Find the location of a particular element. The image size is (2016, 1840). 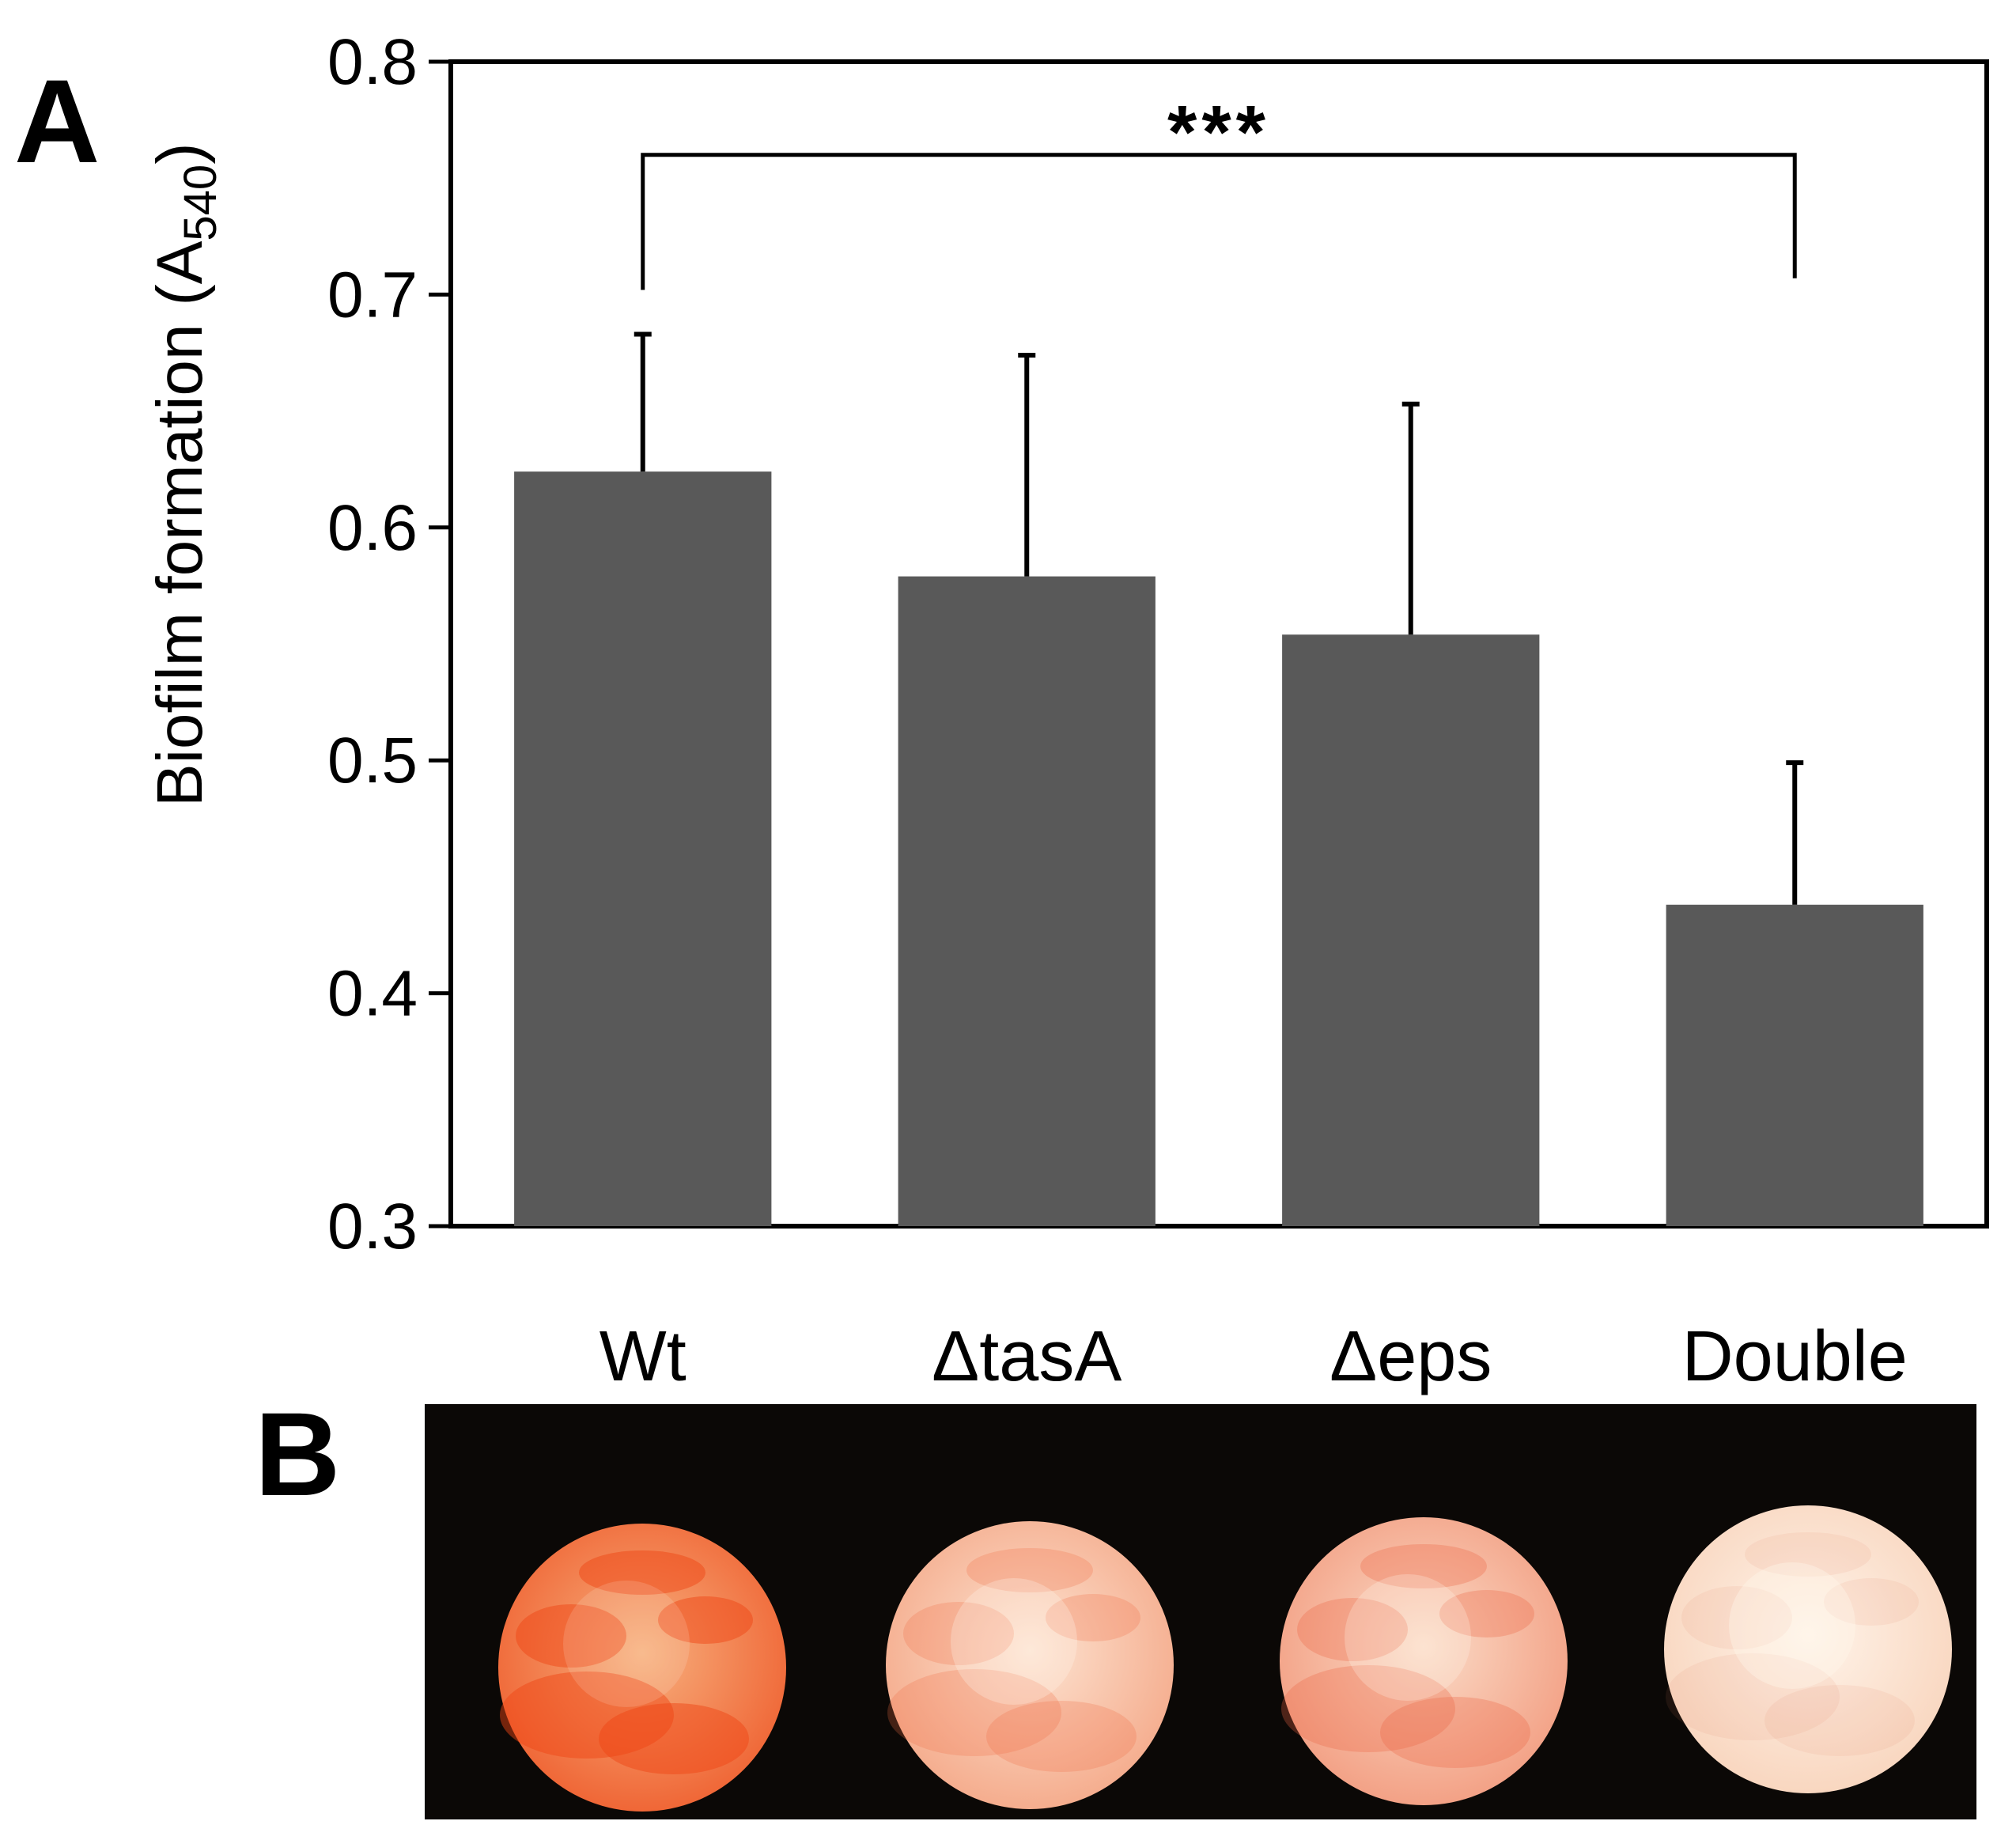

category-label: ΔtasA is located at coordinates (1026, 1356).